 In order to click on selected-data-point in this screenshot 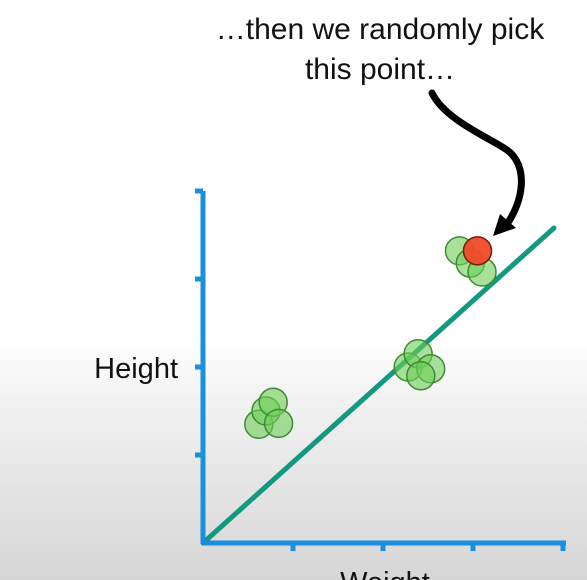, I will do `click(477, 251)`.